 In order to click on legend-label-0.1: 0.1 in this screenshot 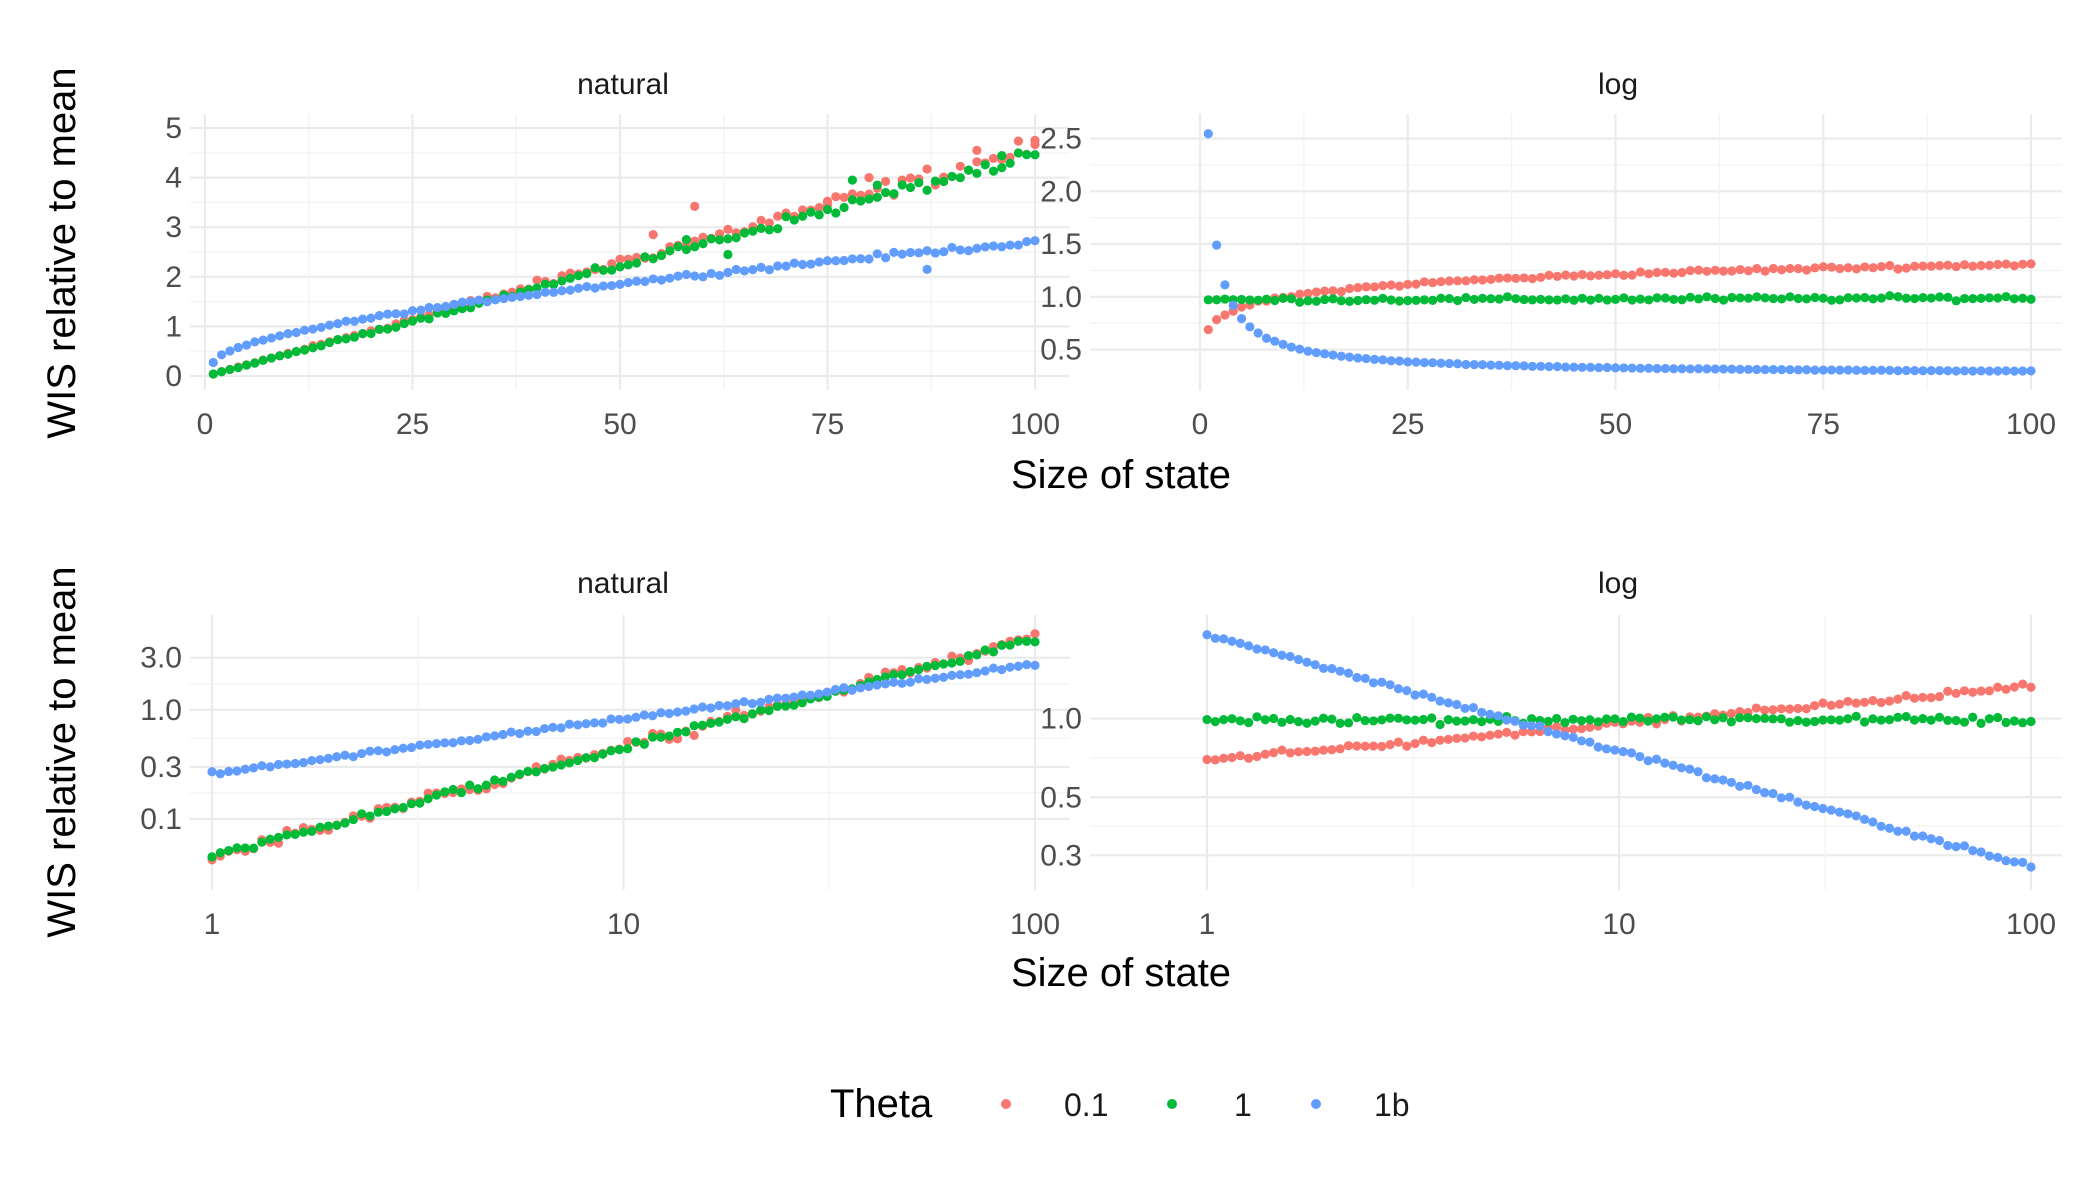, I will do `click(1086, 1105)`.